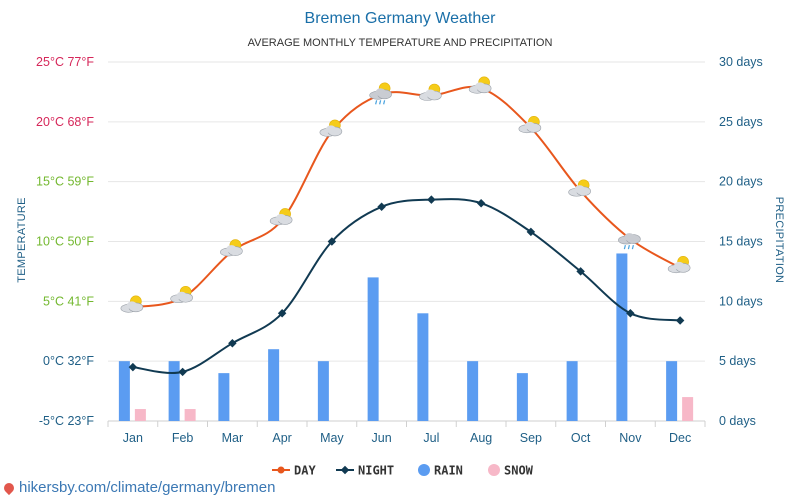 This screenshot has height=500, width=800. What do you see at coordinates (233, 438) in the screenshot?
I see `x-tick-label: Mar` at bounding box center [233, 438].